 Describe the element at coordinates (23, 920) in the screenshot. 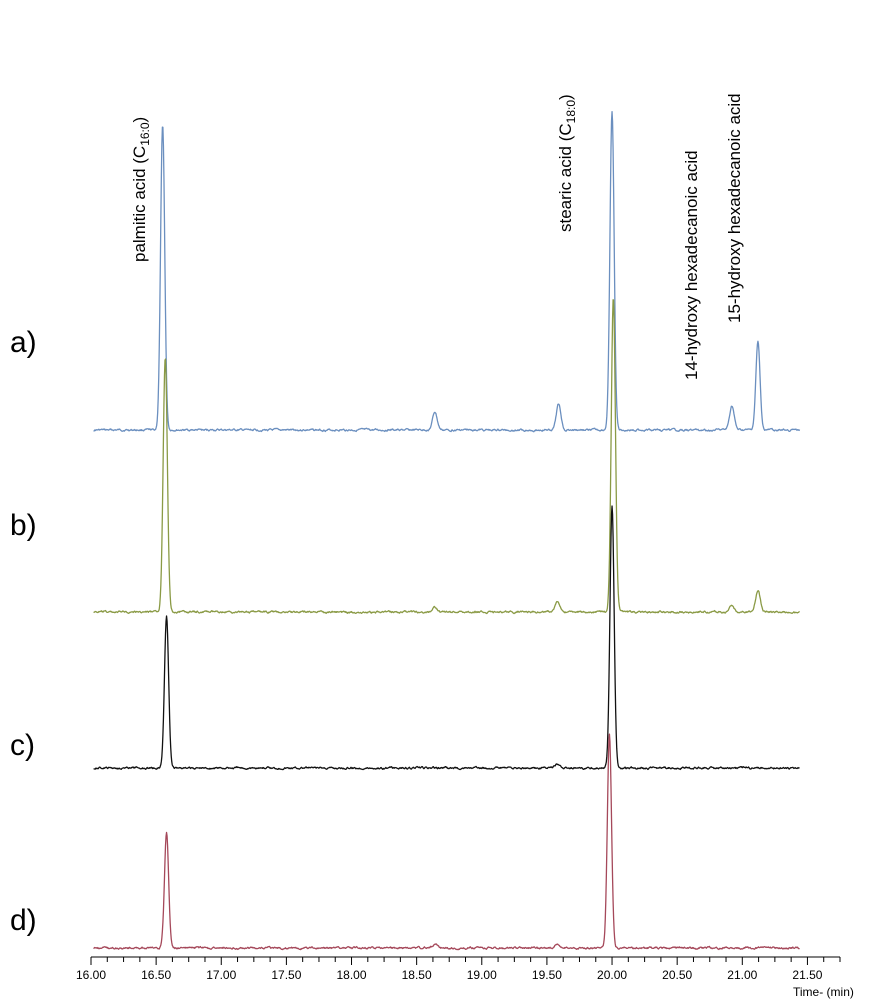

I see `row-label-d: d)` at that location.